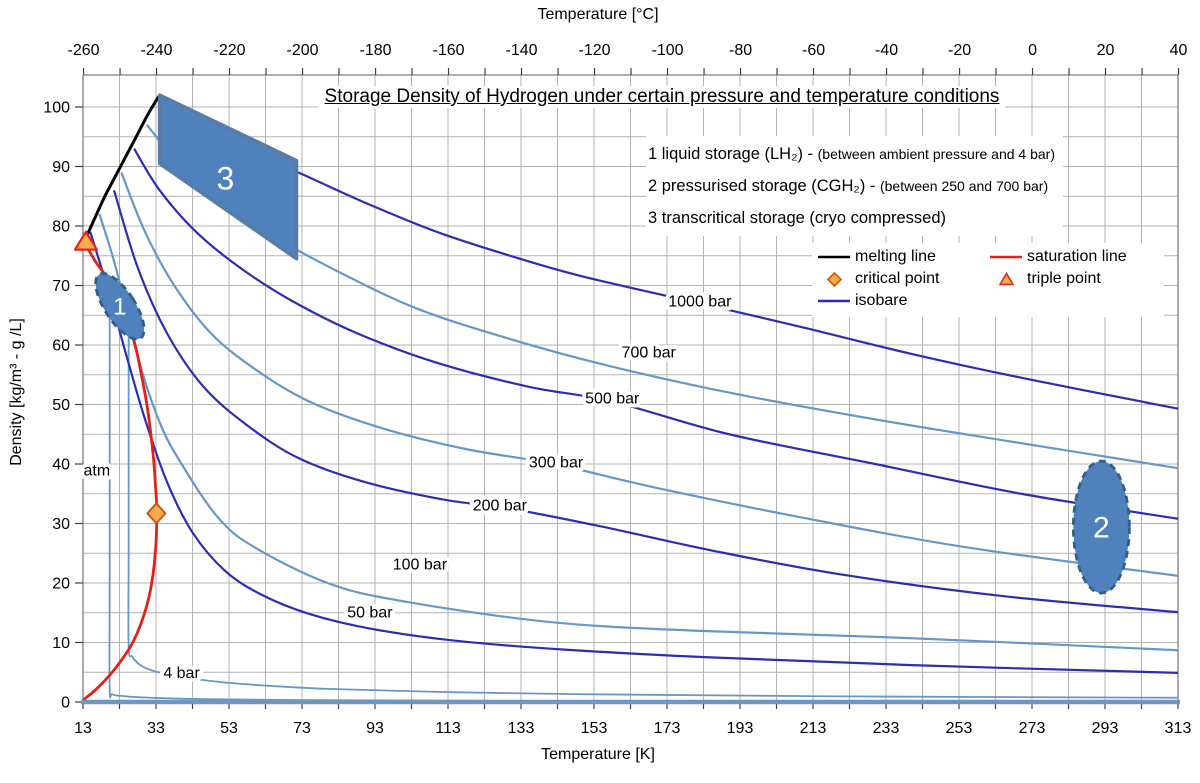 The width and height of the screenshot is (1200, 783). Describe the element at coordinates (181, 673) in the screenshot. I see `isobar-label-4-bar: 4 bar` at that location.